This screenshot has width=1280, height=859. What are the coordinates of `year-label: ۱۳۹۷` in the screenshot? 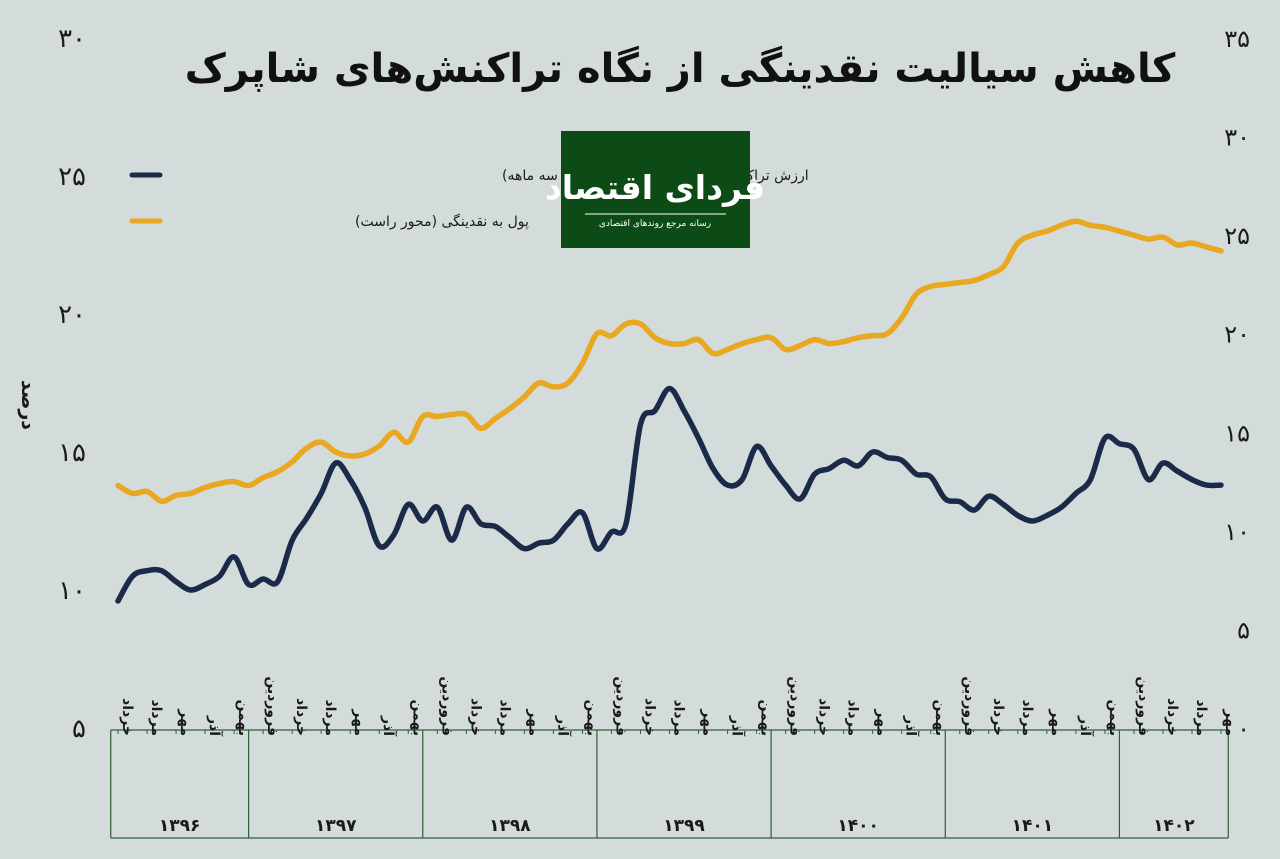 It's located at (336, 826).